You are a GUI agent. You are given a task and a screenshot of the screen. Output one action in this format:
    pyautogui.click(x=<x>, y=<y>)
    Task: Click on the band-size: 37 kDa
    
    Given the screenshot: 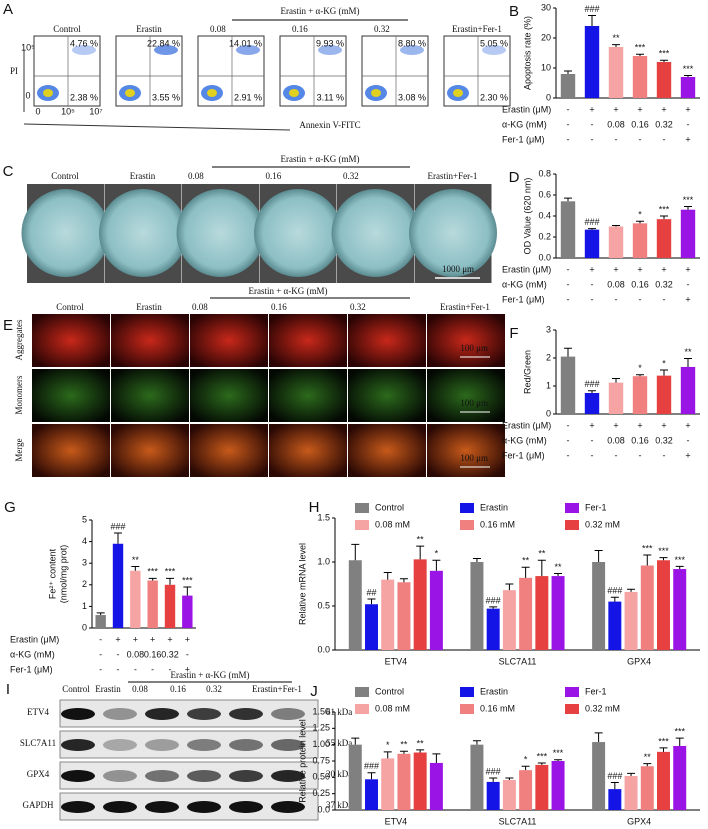 What is the action you would take?
    pyautogui.click(x=339, y=805)
    